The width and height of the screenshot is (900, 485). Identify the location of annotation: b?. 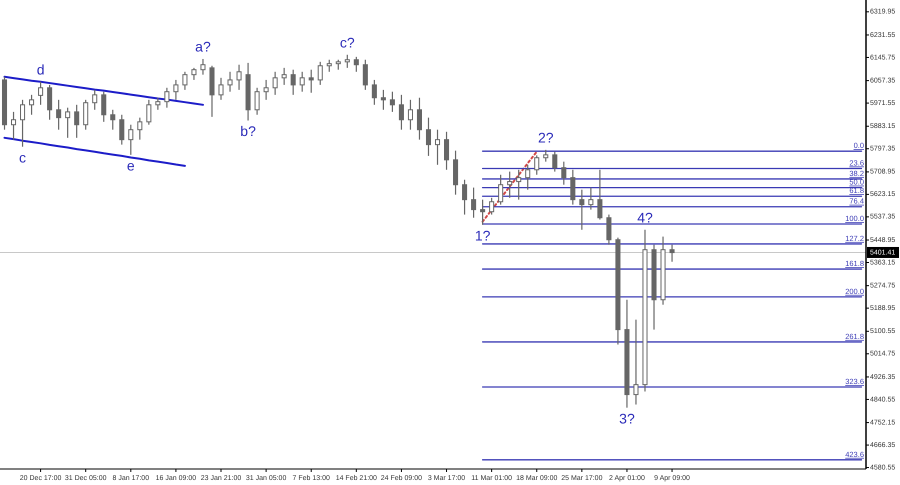
(248, 131).